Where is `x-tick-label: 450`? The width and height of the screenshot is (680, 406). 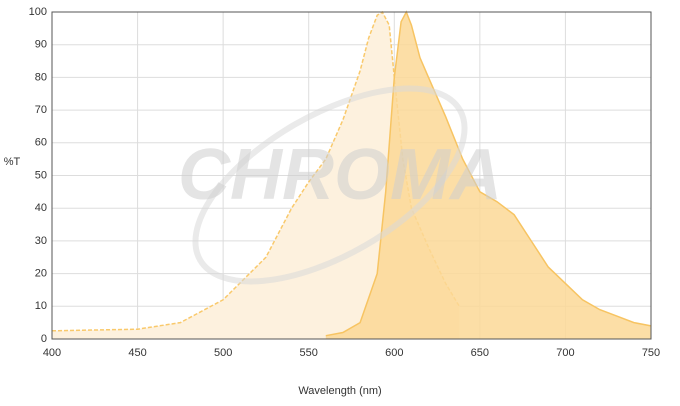 x-tick-label: 450 is located at coordinates (137, 353).